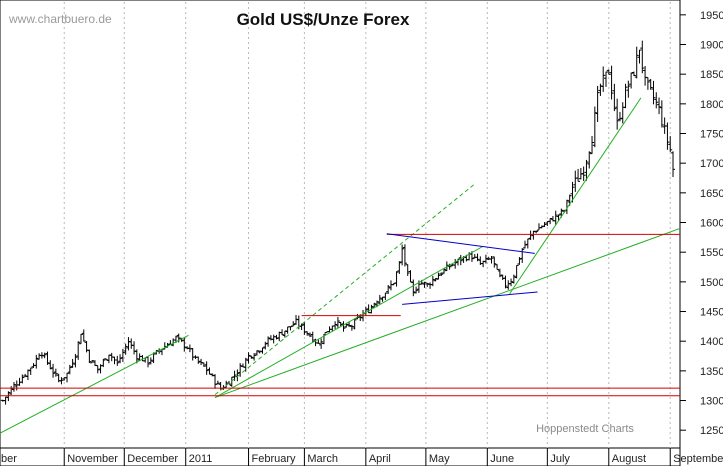 The height and width of the screenshot is (466, 723). What do you see at coordinates (711, 313) in the screenshot?
I see `y-tick-label: 1450` at bounding box center [711, 313].